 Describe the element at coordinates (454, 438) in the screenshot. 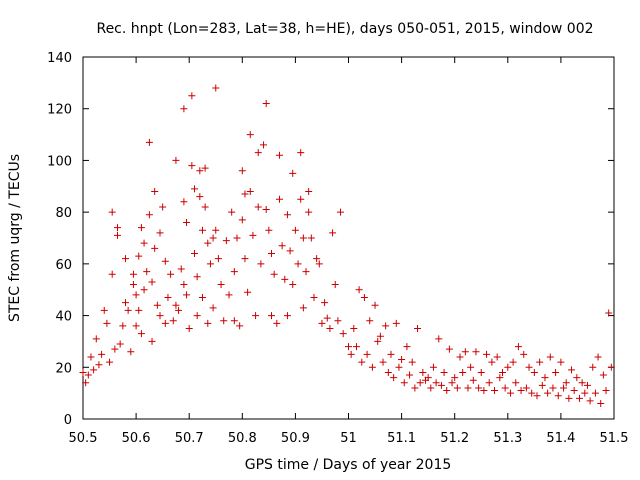

I see `x-tick-label: 51.2` at that location.